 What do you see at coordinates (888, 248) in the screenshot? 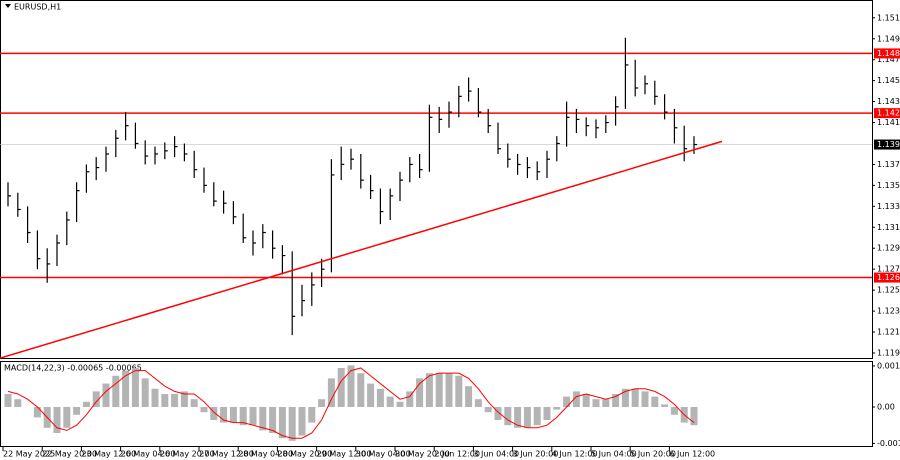
I see `y-tick-label: 1.1295` at bounding box center [888, 248].